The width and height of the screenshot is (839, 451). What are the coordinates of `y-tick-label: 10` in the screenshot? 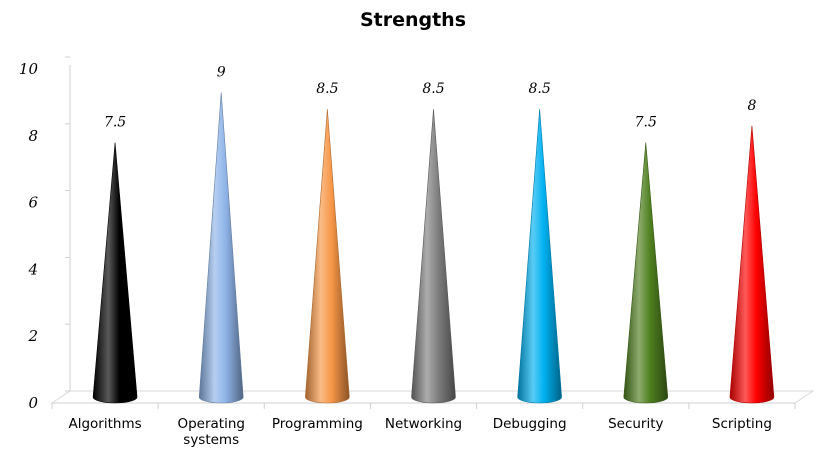 It's located at (29, 69).